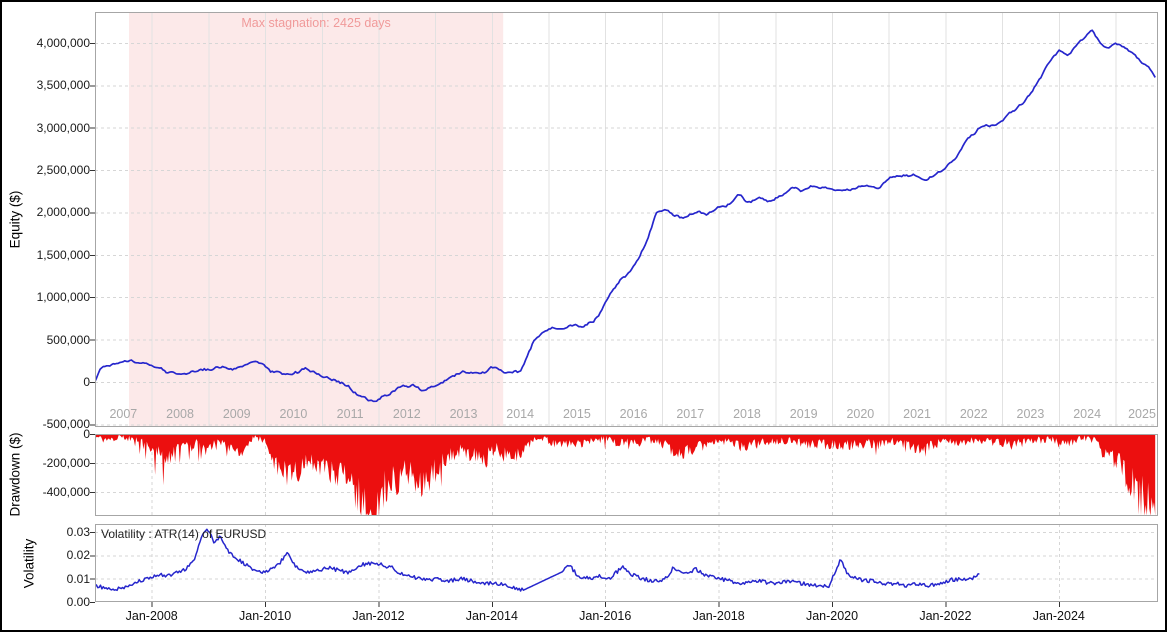 The width and height of the screenshot is (1167, 632). Describe the element at coordinates (917, 414) in the screenshot. I see `equity-year-label: 2021` at that location.